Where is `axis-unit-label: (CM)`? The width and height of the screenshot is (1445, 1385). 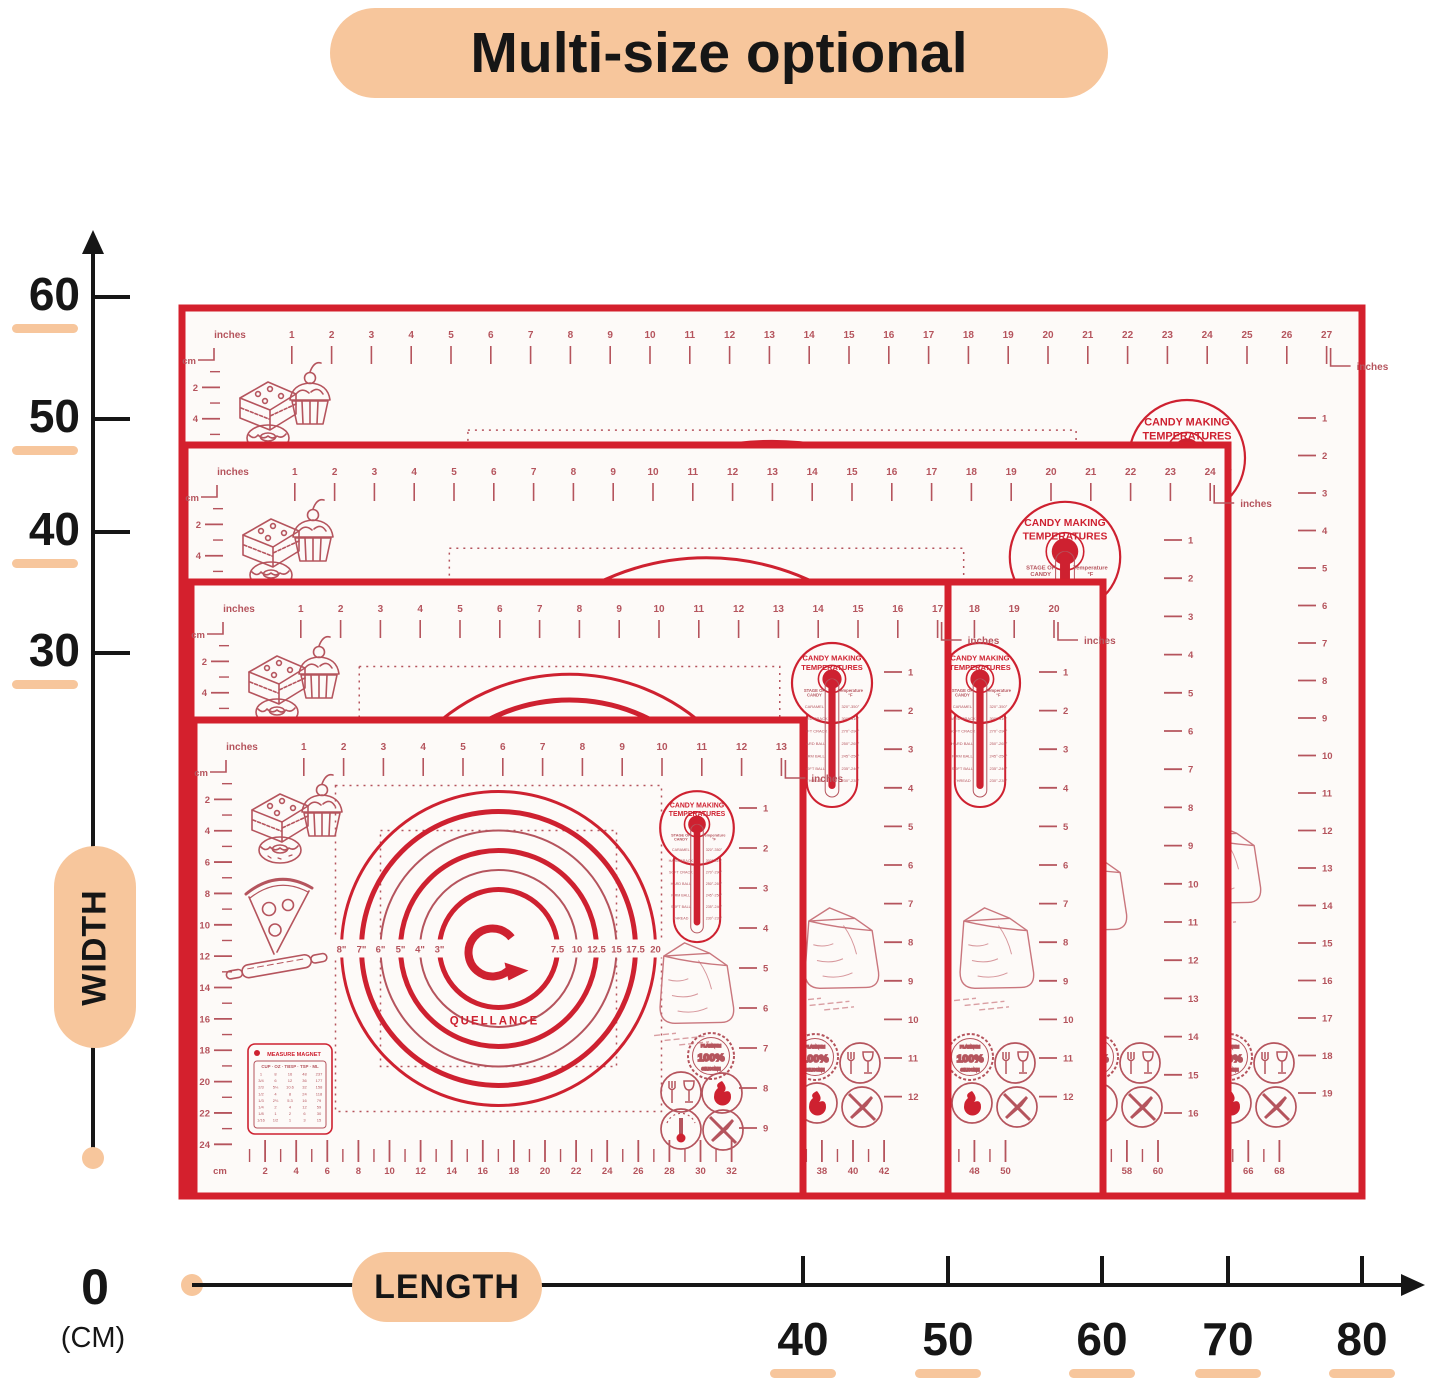
axis-unit-label: (CM) is located at coordinates (93, 1338).